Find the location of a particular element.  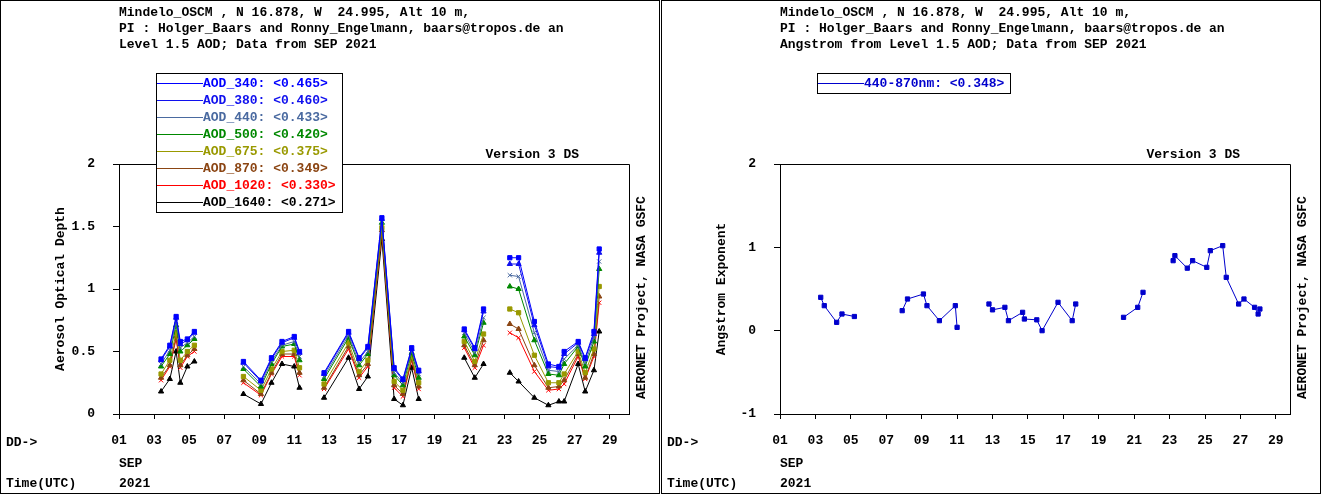

legend-label: AOD_870: <0.349> is located at coordinates (265, 168).